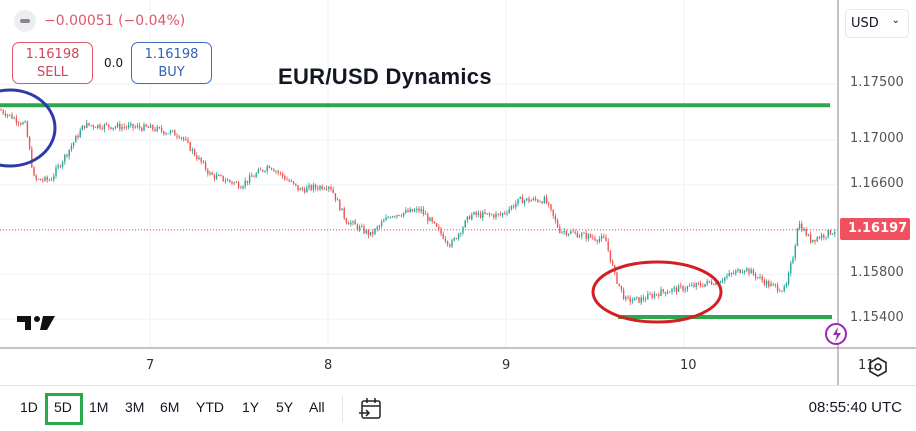 This screenshot has width=916, height=431. Describe the element at coordinates (52, 72) in the screenshot. I see `sell-label: SELL` at that location.